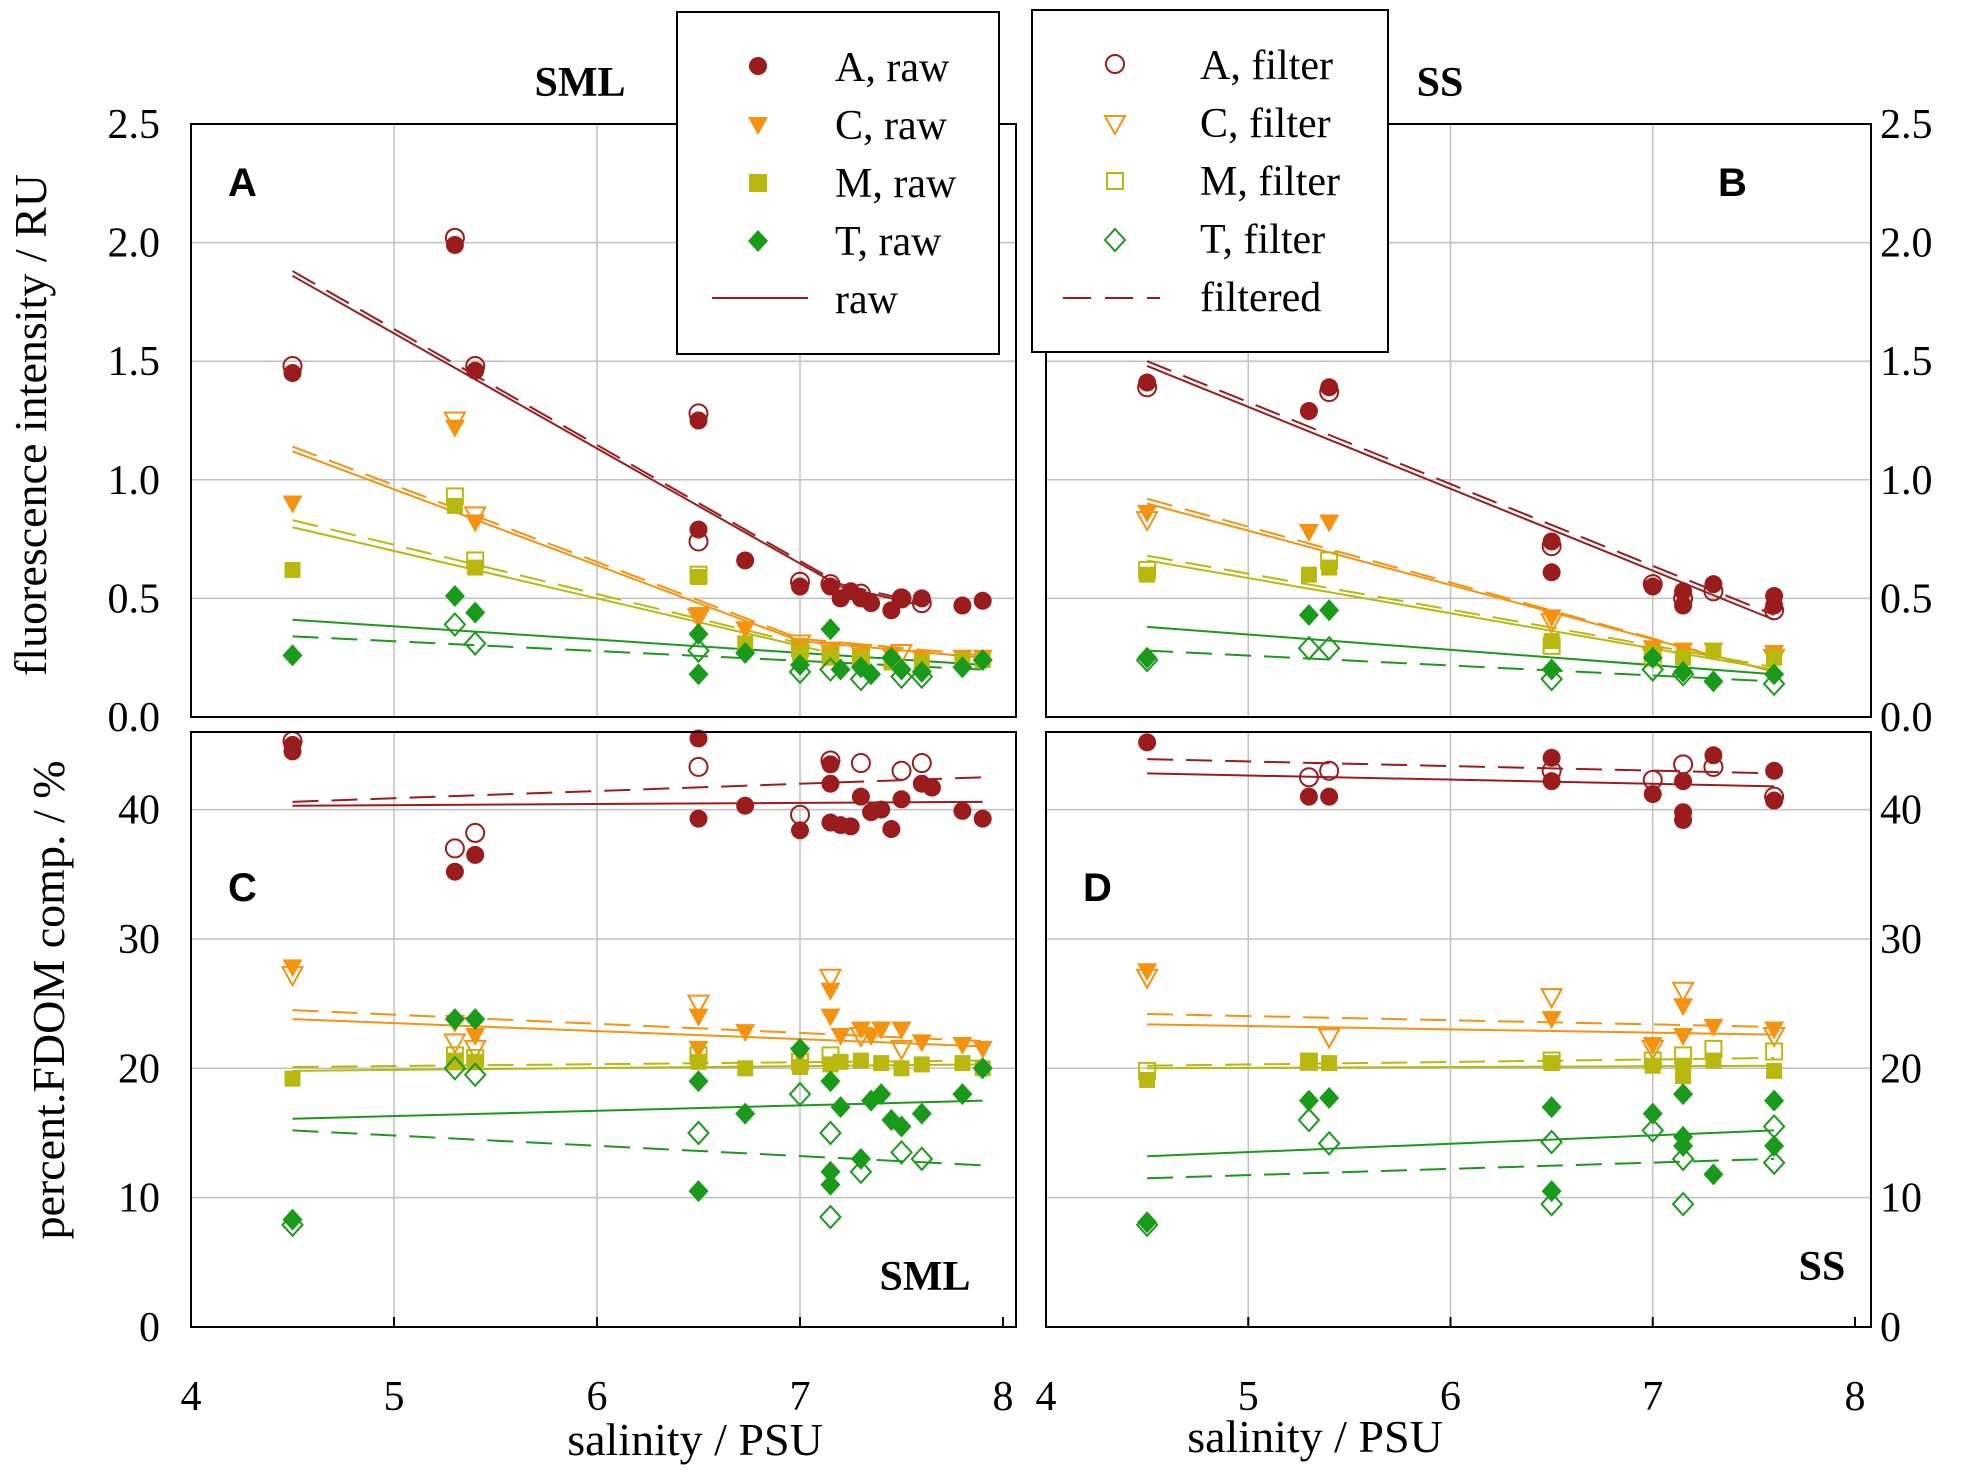  I want to click on fit-line-t-dashed-b, so click(1461, 666).